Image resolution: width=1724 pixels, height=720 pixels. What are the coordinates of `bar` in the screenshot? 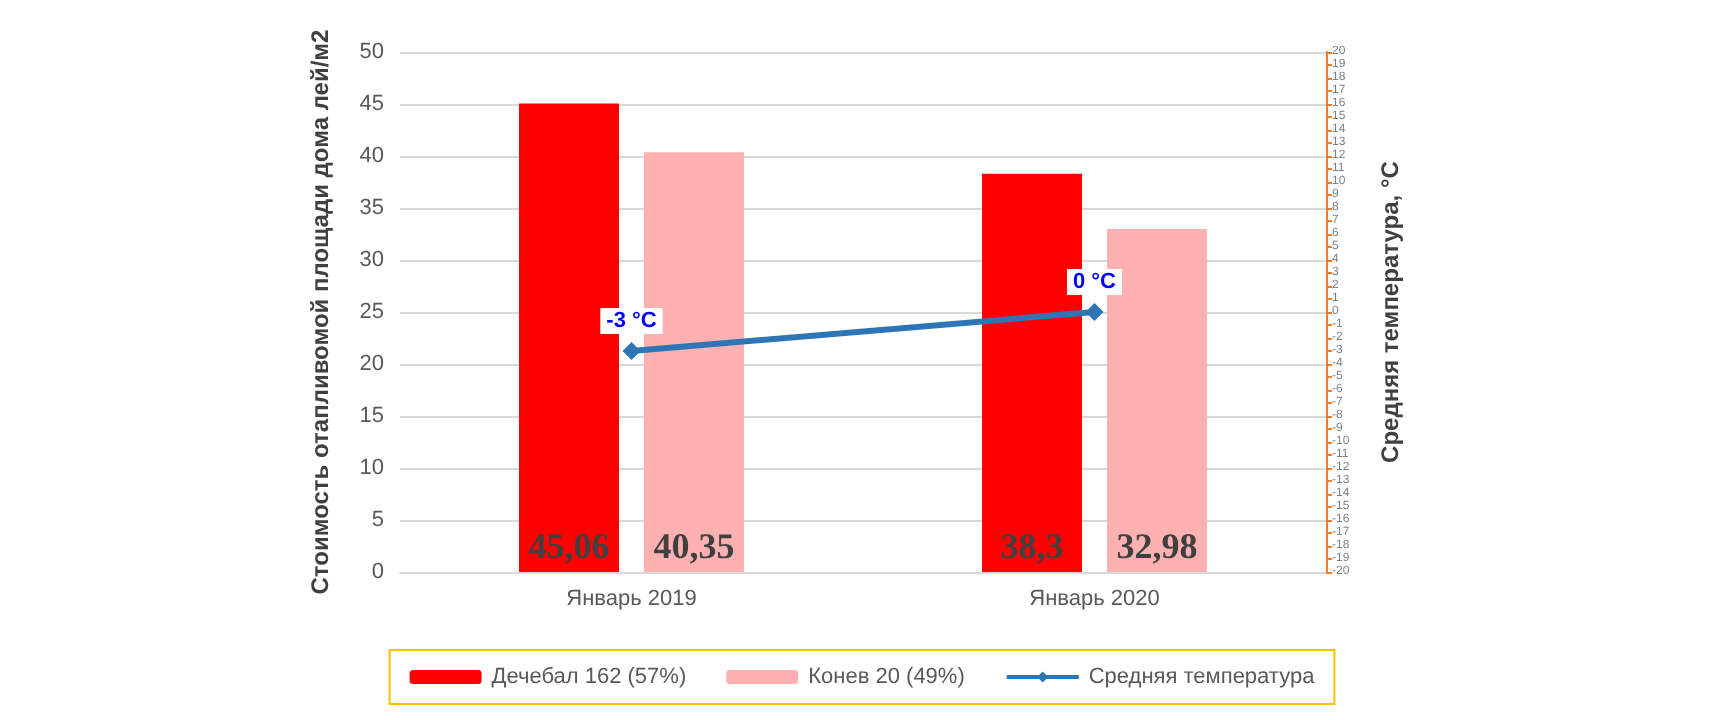 It's located at (1032, 372).